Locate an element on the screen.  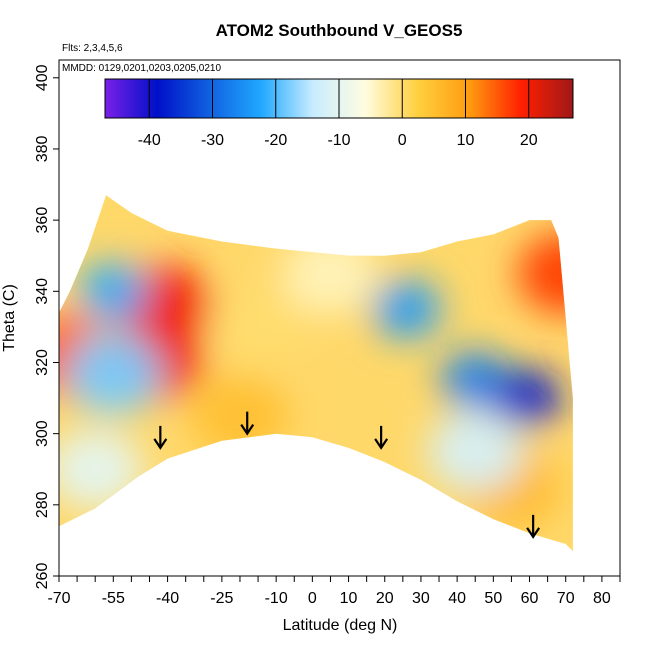
x-tick-label: 40 is located at coordinates (457, 598).